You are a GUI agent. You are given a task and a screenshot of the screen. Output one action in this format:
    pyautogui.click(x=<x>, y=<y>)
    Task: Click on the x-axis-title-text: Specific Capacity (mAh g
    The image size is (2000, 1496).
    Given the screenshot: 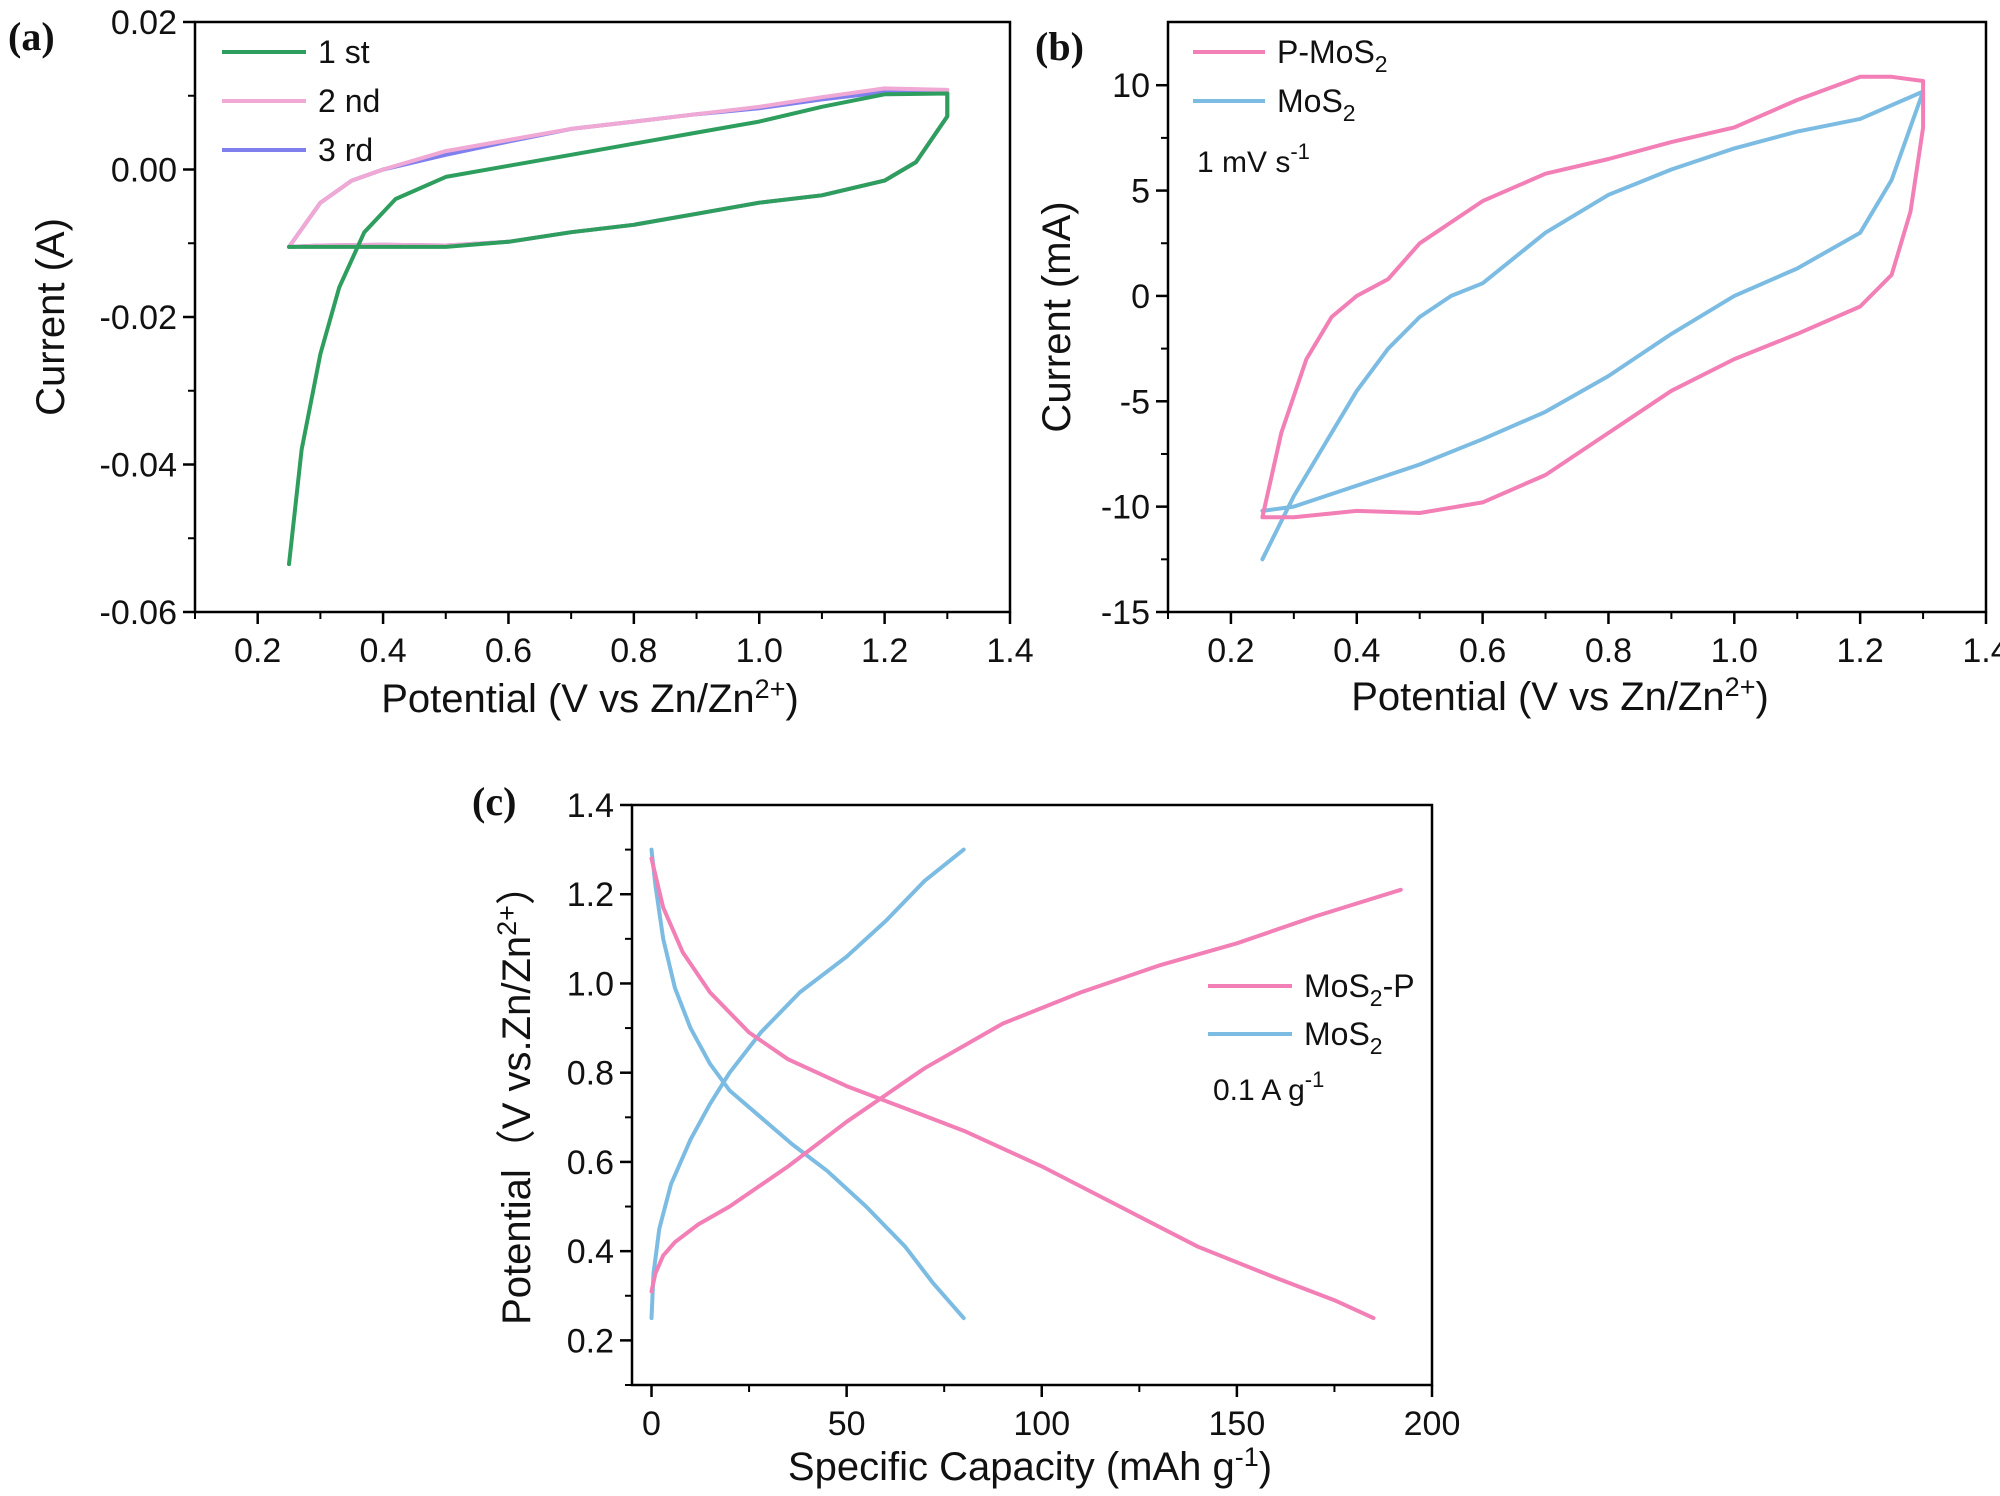 What is the action you would take?
    pyautogui.click(x=1011, y=1467)
    